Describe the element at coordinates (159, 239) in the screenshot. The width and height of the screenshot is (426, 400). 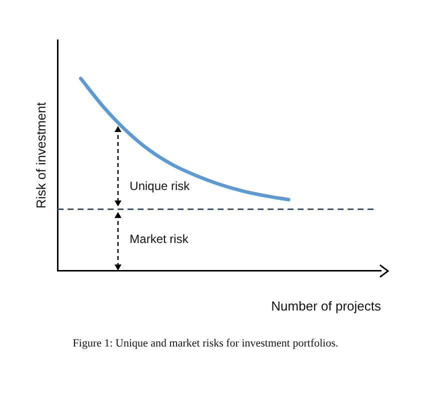
I see `annotation: Market risk` at that location.